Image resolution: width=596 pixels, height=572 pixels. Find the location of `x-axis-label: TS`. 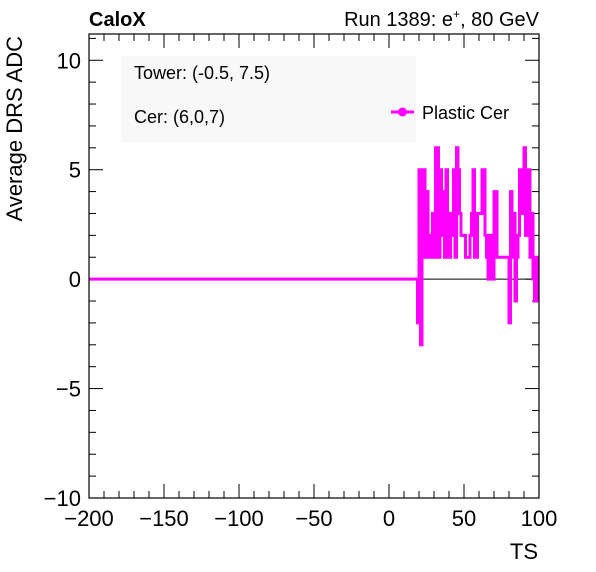

x-axis-label: TS is located at coordinates (524, 551).